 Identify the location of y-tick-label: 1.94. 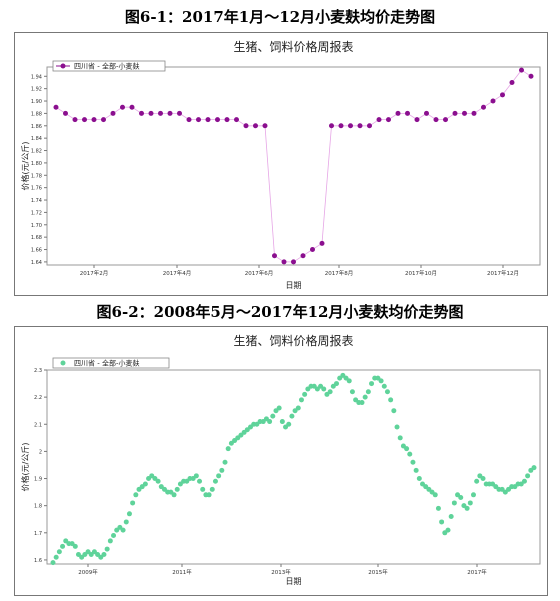
(36, 77).